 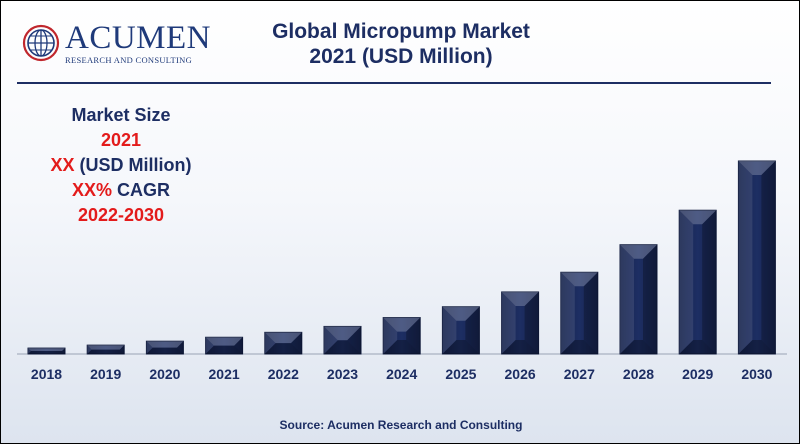 What do you see at coordinates (105, 374) in the screenshot?
I see `x-tick-label-2019: 2019` at bounding box center [105, 374].